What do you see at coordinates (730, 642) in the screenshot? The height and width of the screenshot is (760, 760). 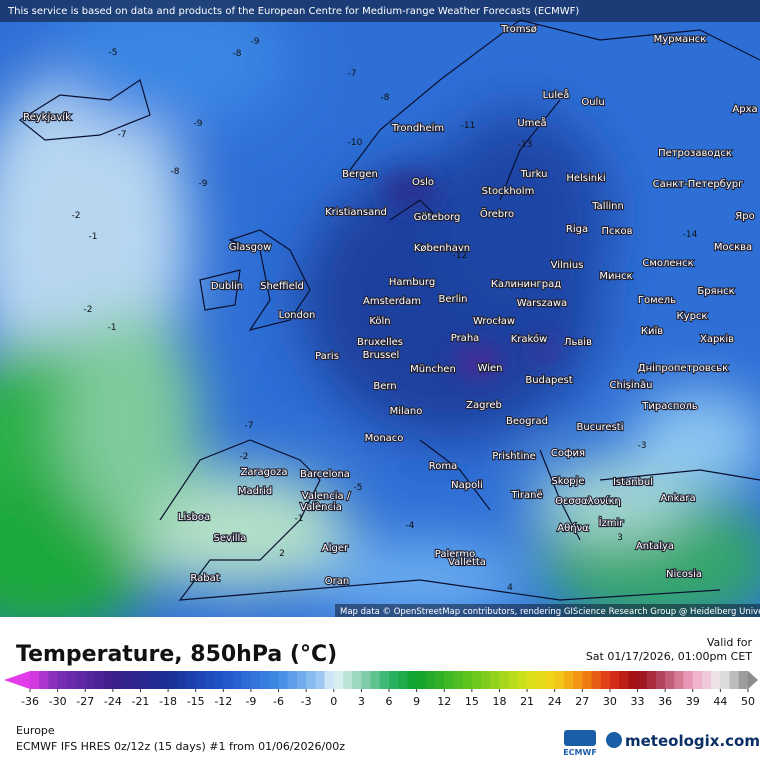 I see `valid-label: Valid for` at bounding box center [730, 642].